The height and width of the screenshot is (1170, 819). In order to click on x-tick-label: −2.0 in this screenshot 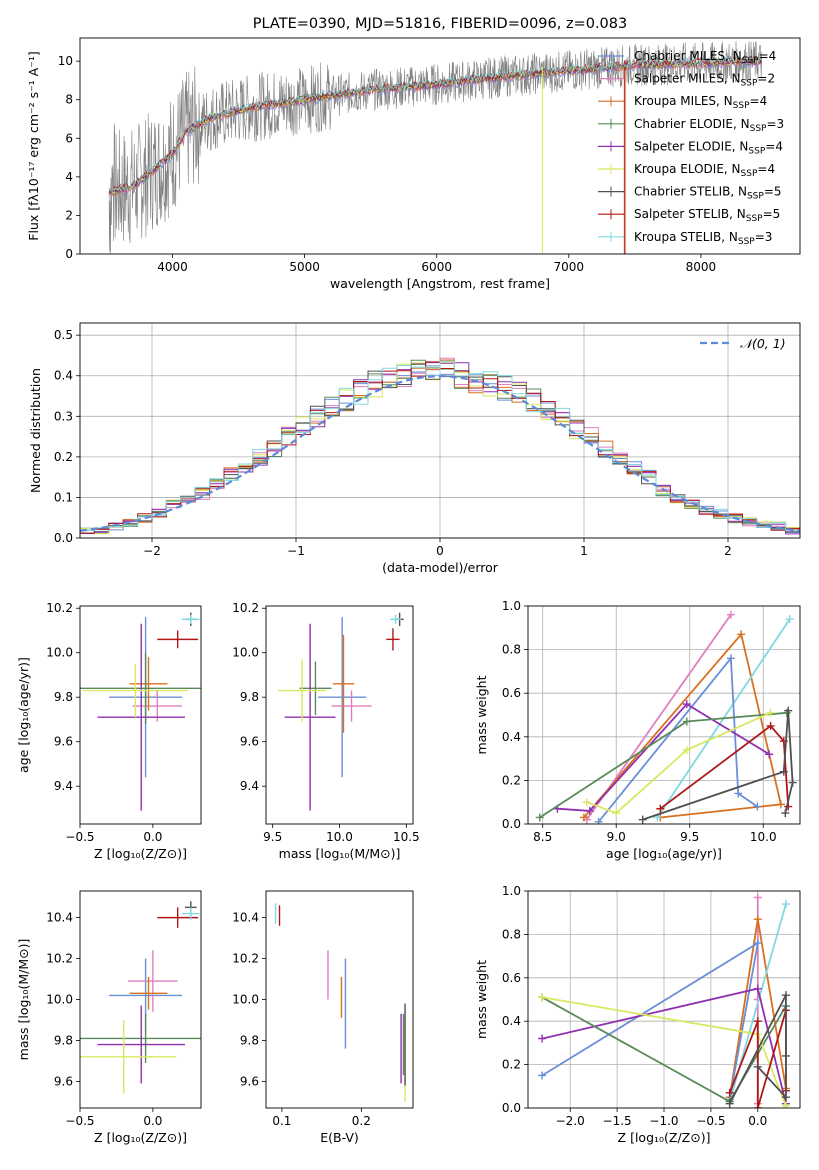, I will do `click(570, 1121)`.